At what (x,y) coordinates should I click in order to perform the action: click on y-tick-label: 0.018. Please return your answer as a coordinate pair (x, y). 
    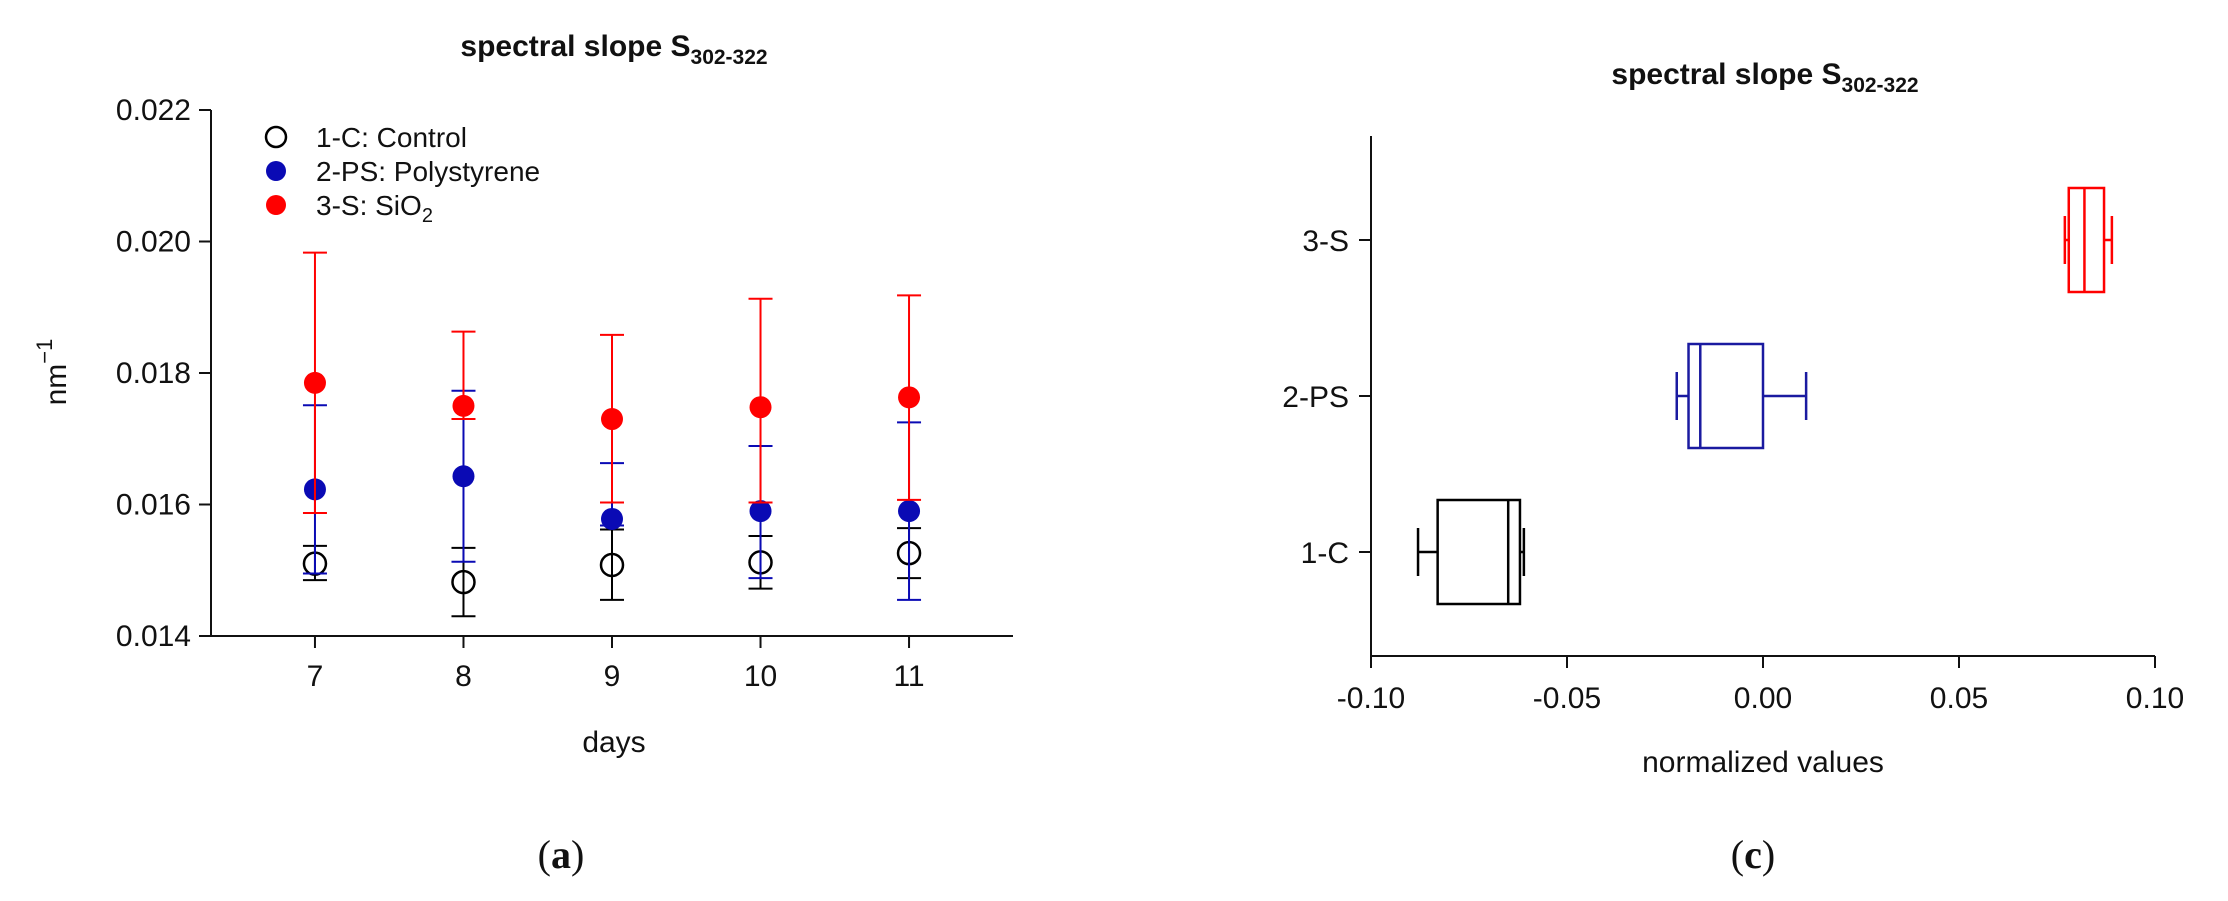
    Looking at the image, I should click on (153, 373).